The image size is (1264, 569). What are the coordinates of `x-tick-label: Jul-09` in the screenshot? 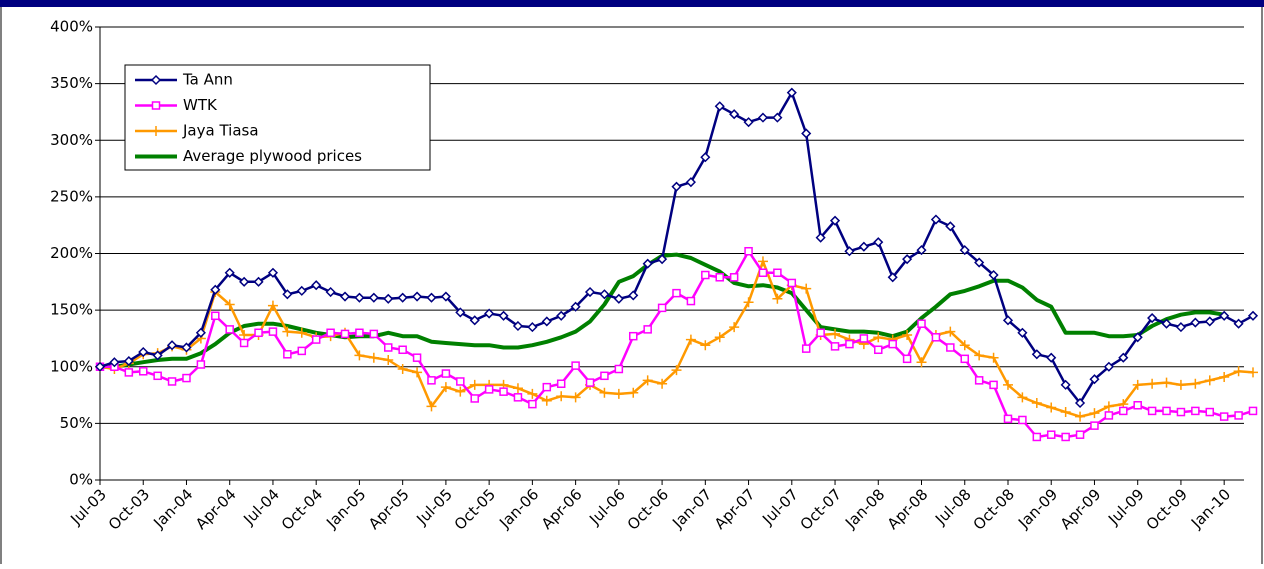 It's located at (1126, 507).